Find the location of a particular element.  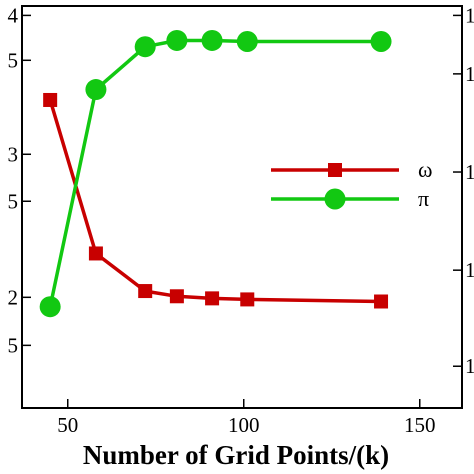

legend-item: ω is located at coordinates (351, 169).